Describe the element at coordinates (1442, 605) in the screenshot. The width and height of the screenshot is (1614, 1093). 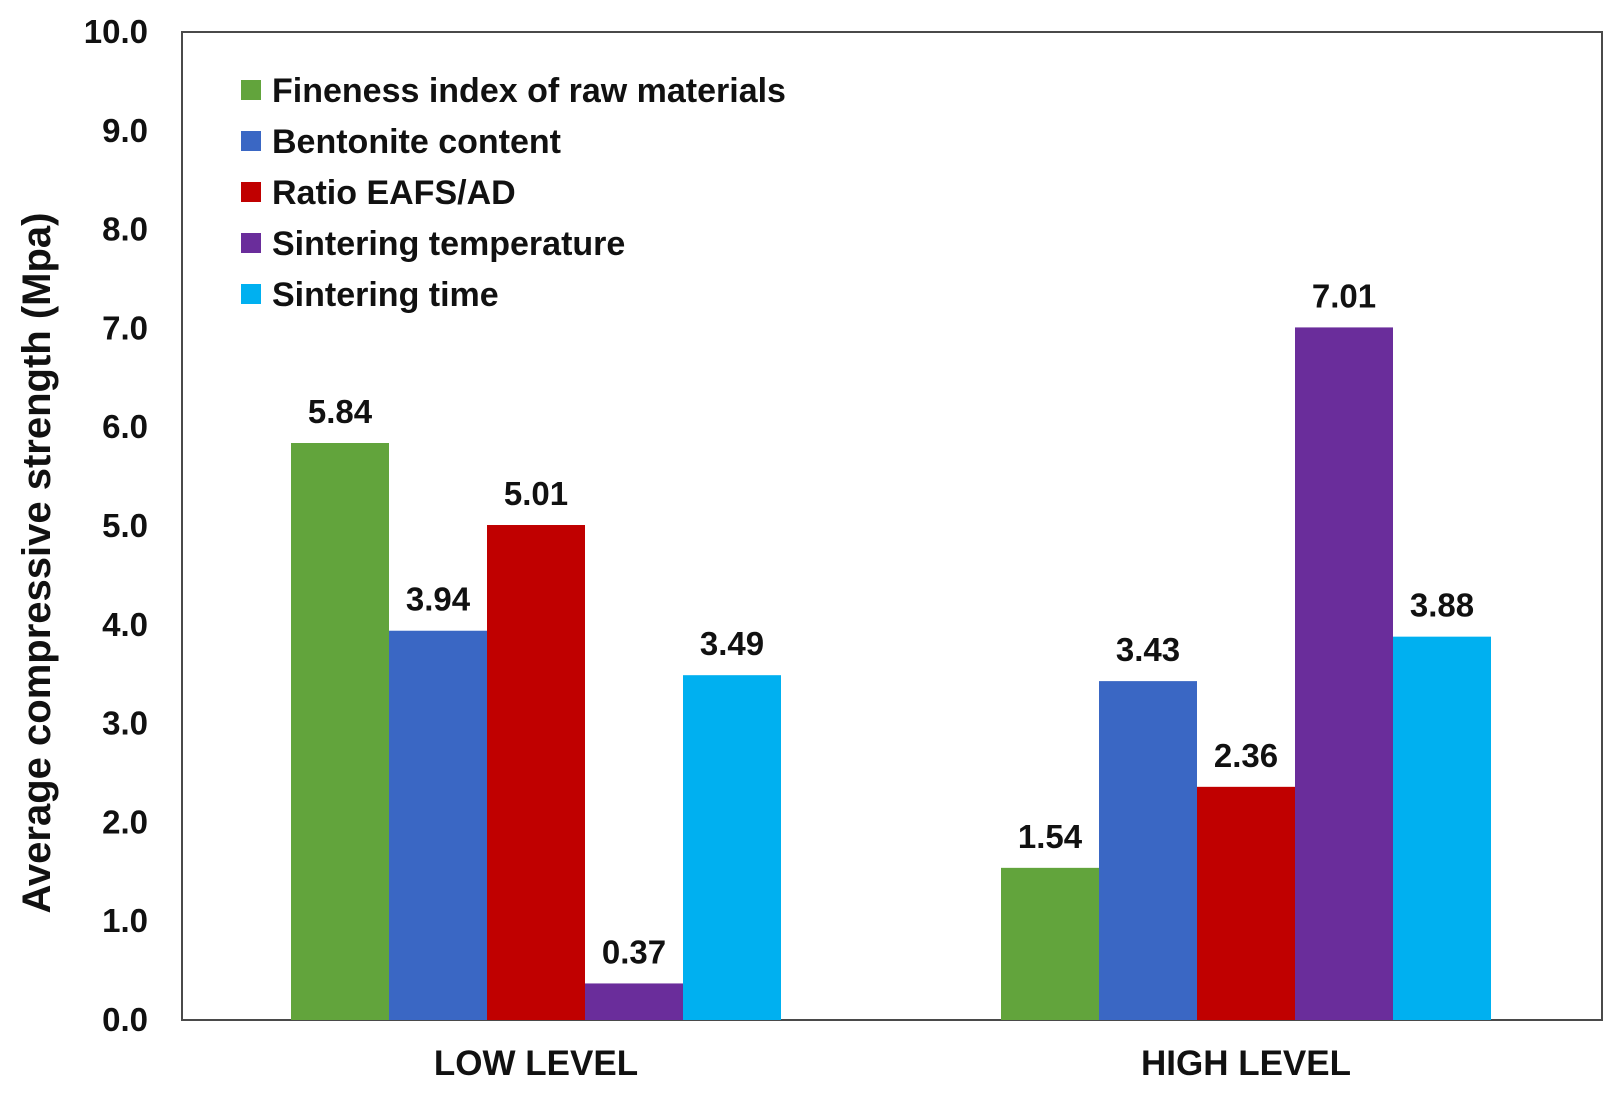
I see `data-label: 3.88` at that location.